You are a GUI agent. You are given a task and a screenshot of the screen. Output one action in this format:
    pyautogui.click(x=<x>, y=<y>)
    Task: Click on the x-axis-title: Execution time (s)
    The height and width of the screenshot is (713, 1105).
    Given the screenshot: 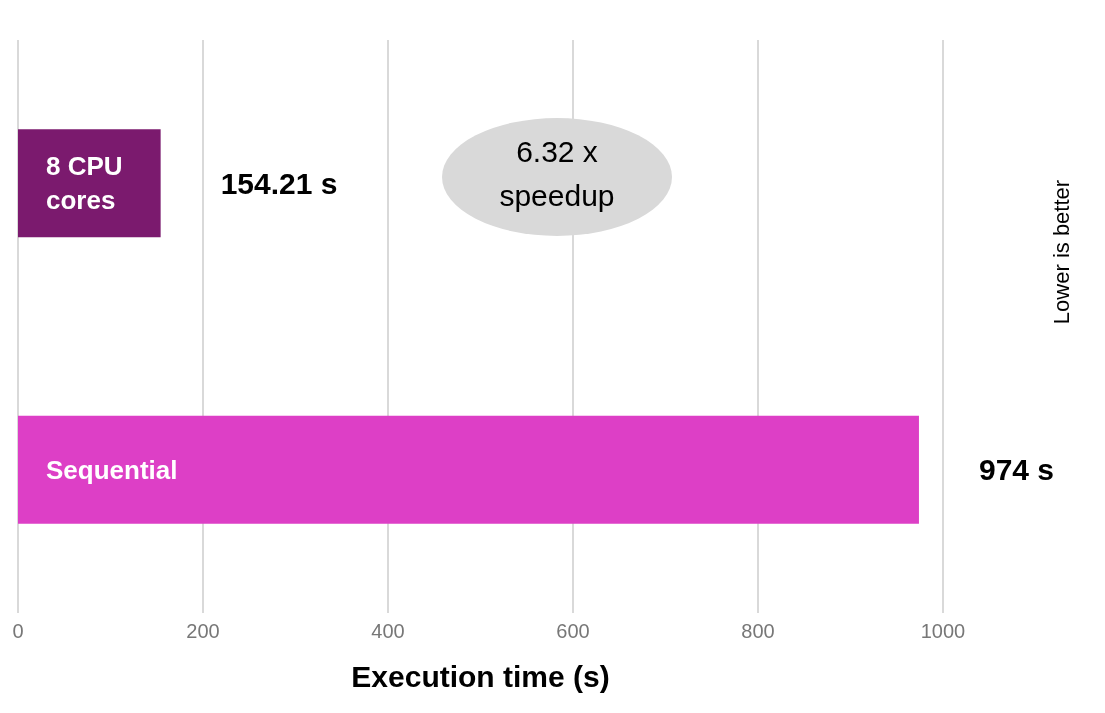 What is the action you would take?
    pyautogui.click(x=480, y=676)
    